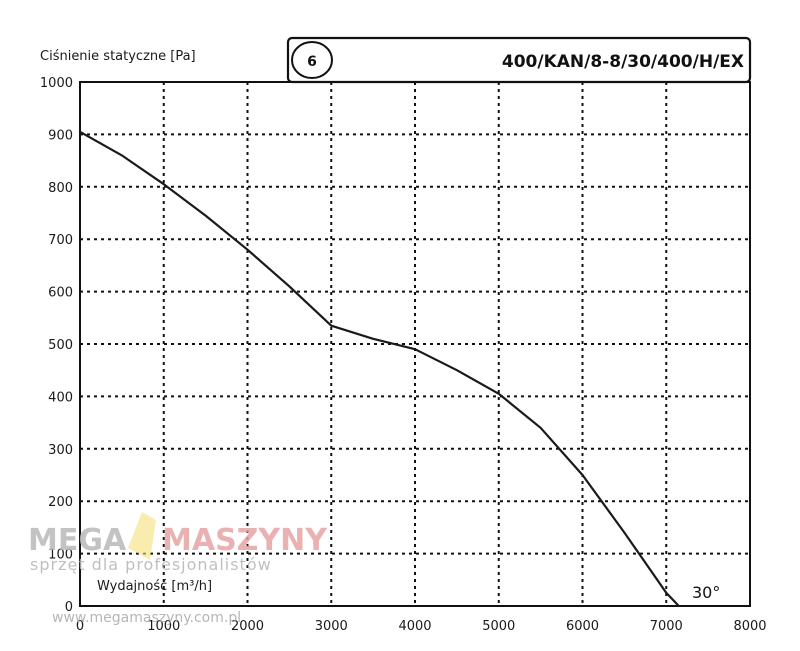 The width and height of the screenshot is (800, 651). I want to click on x-tick-label: 0, so click(80, 626).